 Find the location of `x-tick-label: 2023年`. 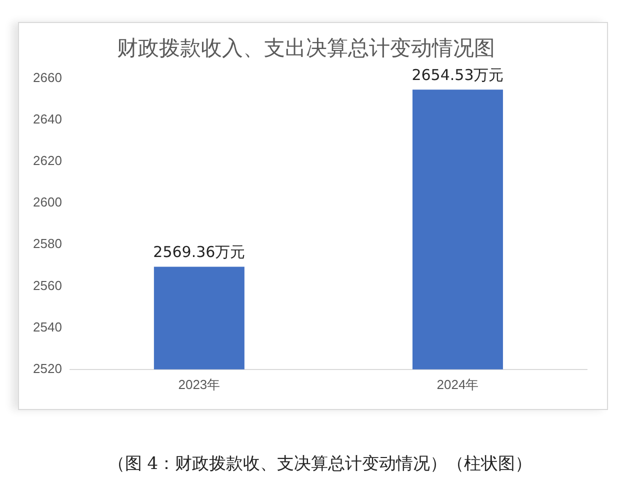

x-tick-label: 2023年 is located at coordinates (199, 384).